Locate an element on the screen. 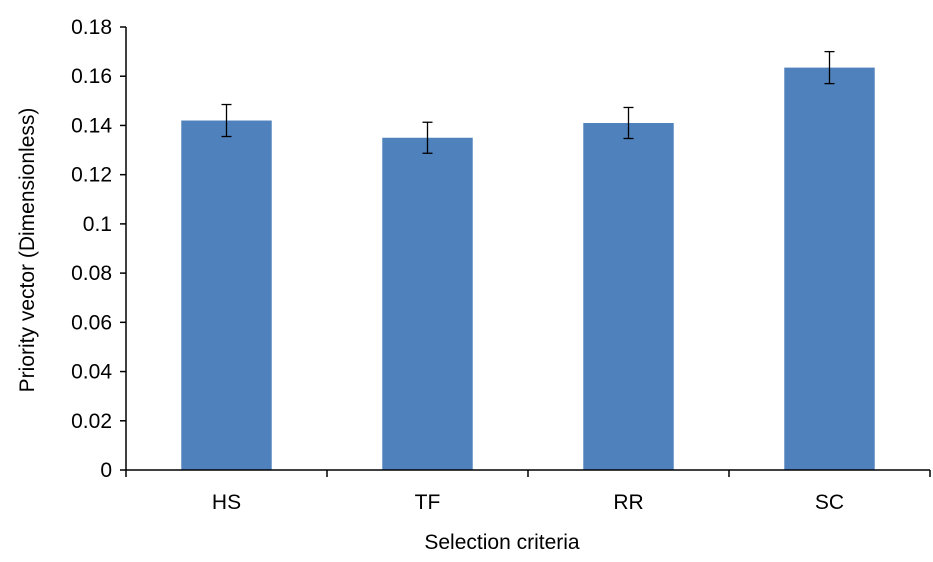 The height and width of the screenshot is (562, 933). bar-tf is located at coordinates (427, 303).